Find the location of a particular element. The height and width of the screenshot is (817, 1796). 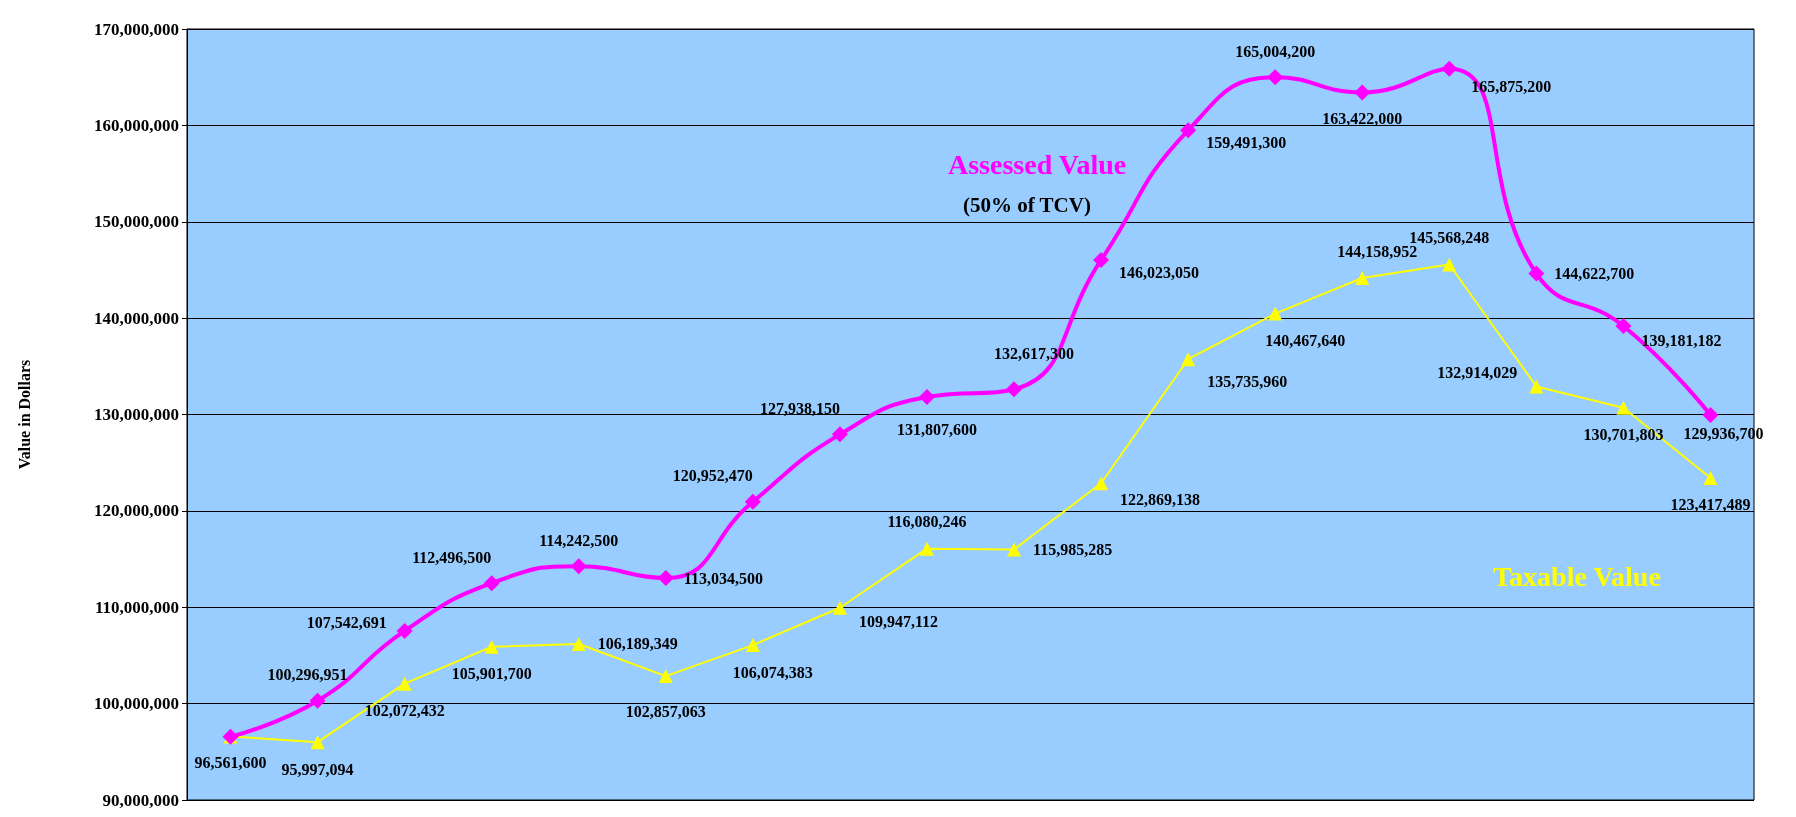

y-tick-label: 110,000,000 is located at coordinates (136, 607).